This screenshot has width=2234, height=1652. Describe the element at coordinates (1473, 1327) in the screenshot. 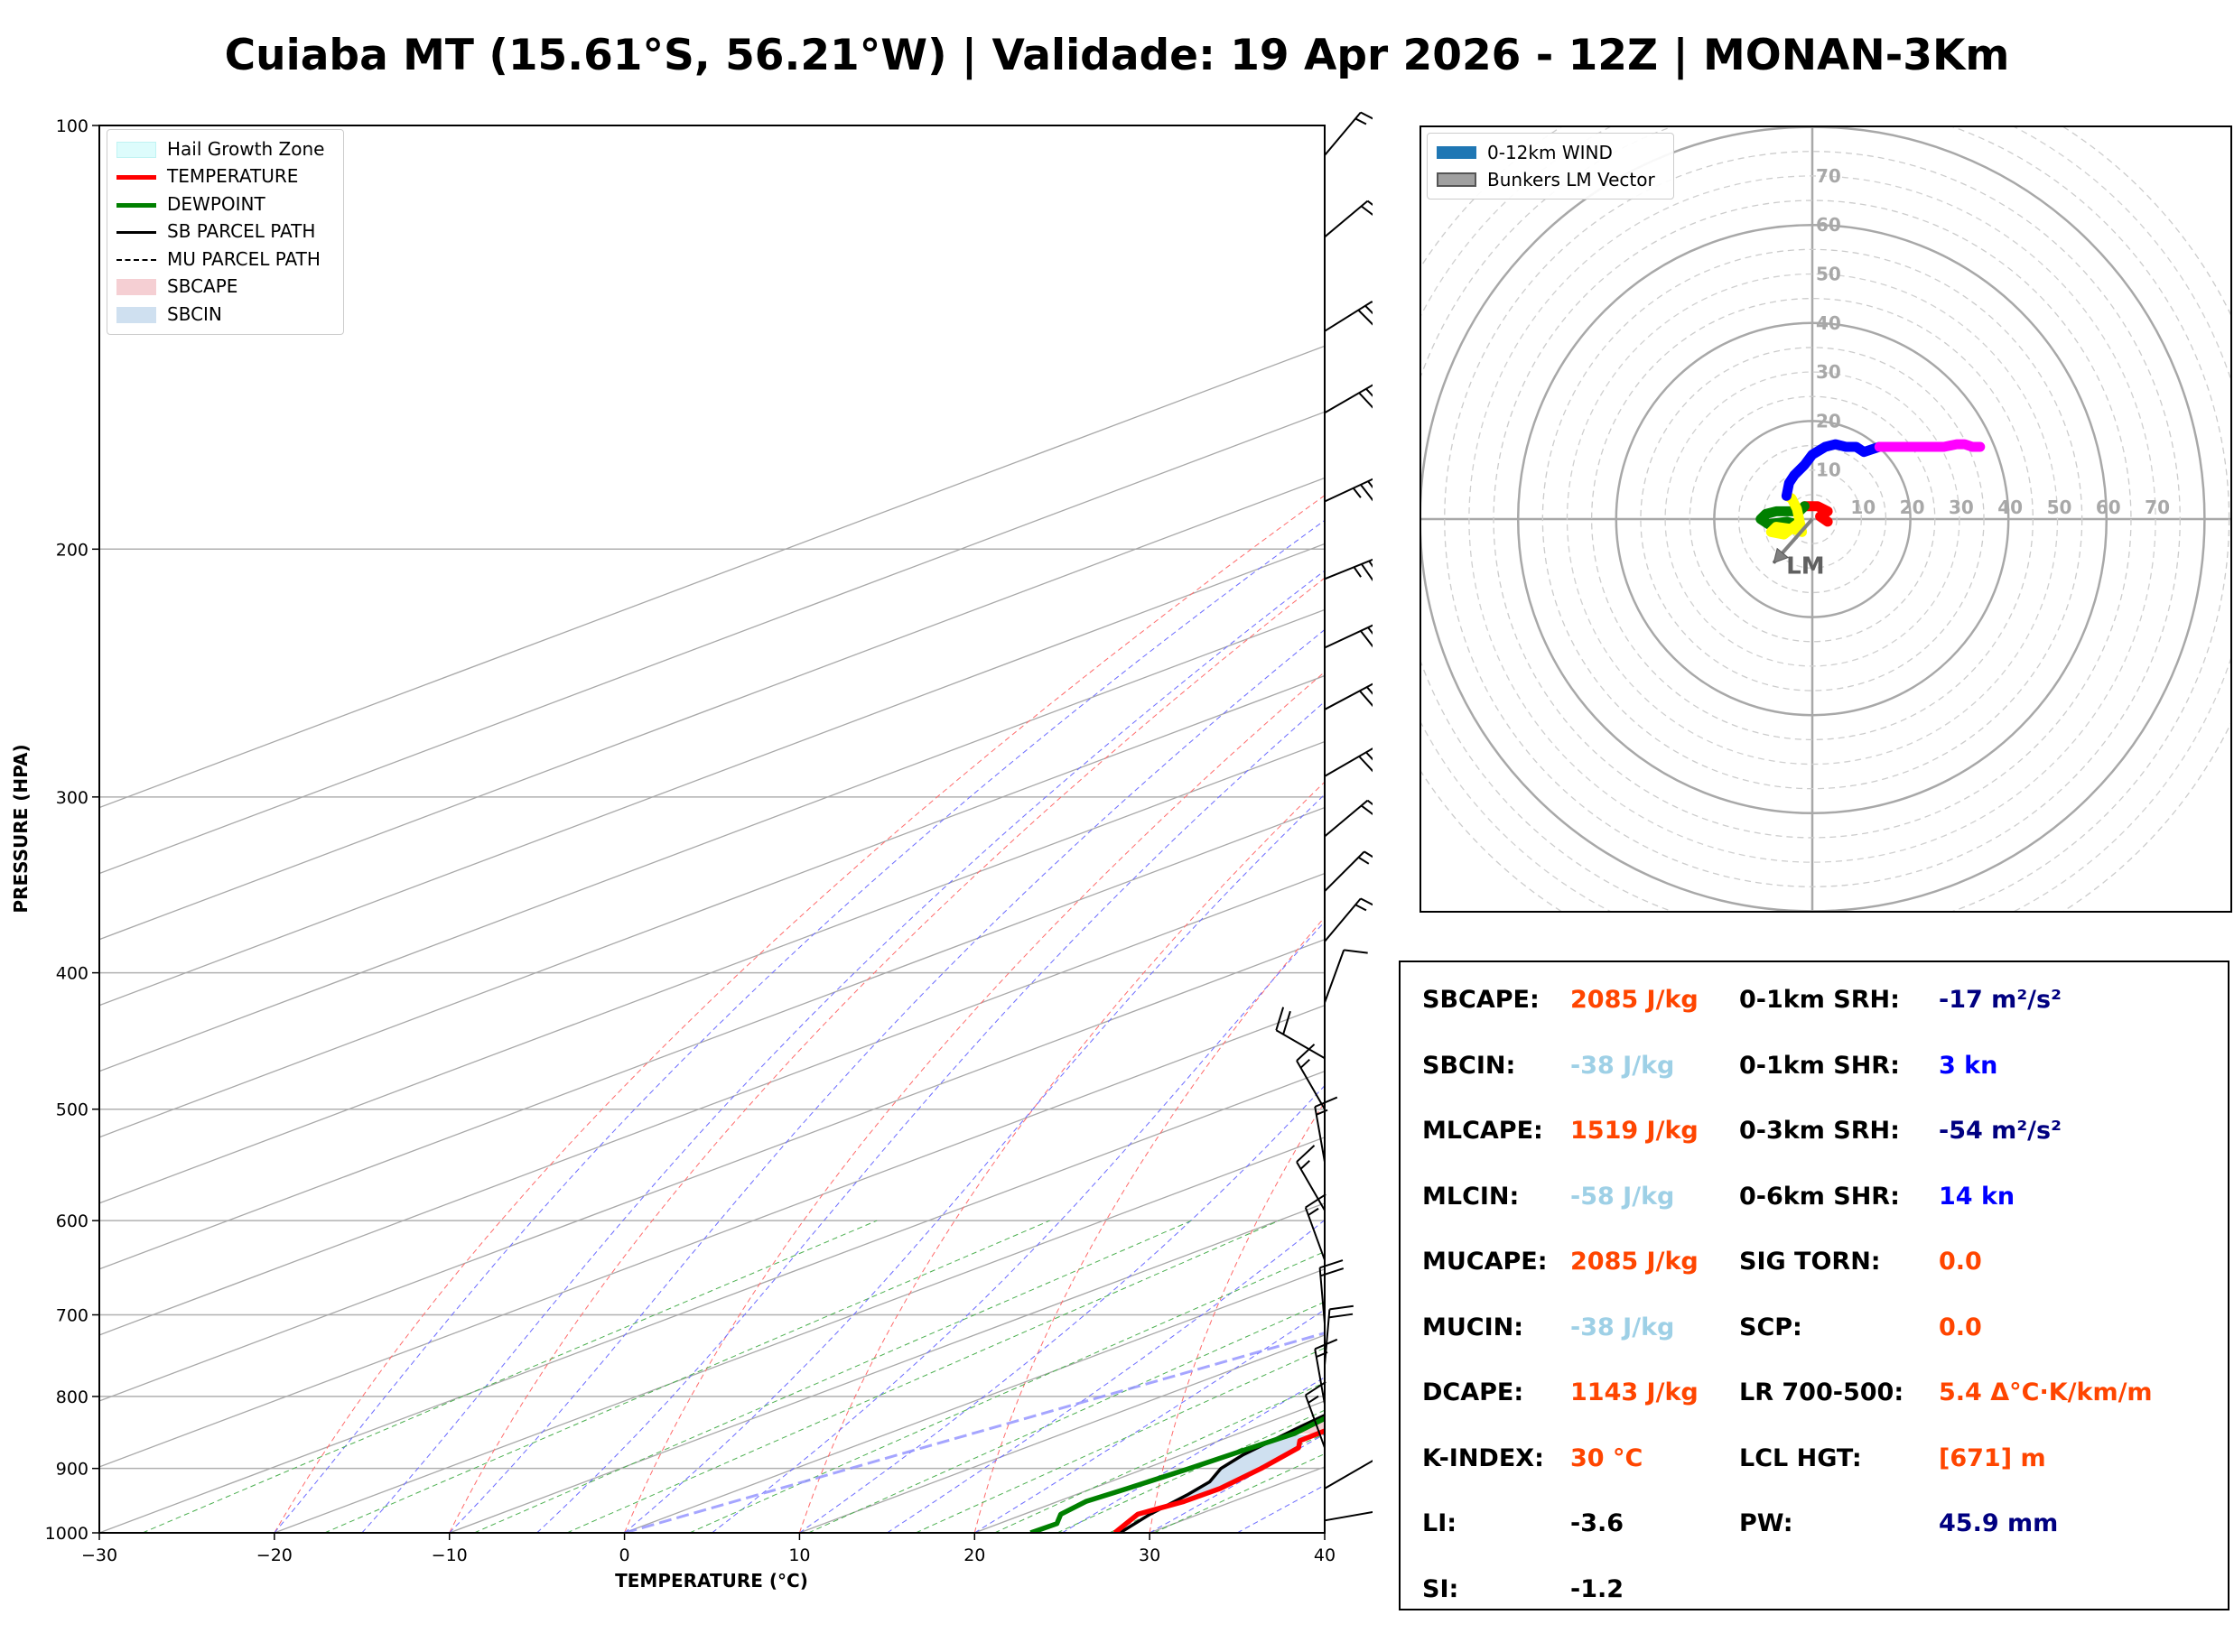

I see `index-label: MUCIN:` at that location.